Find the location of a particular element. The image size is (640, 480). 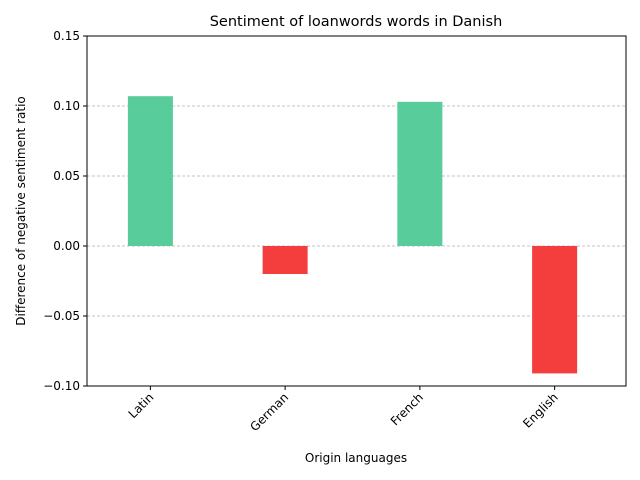

x-tick-label: German is located at coordinates (269, 412).